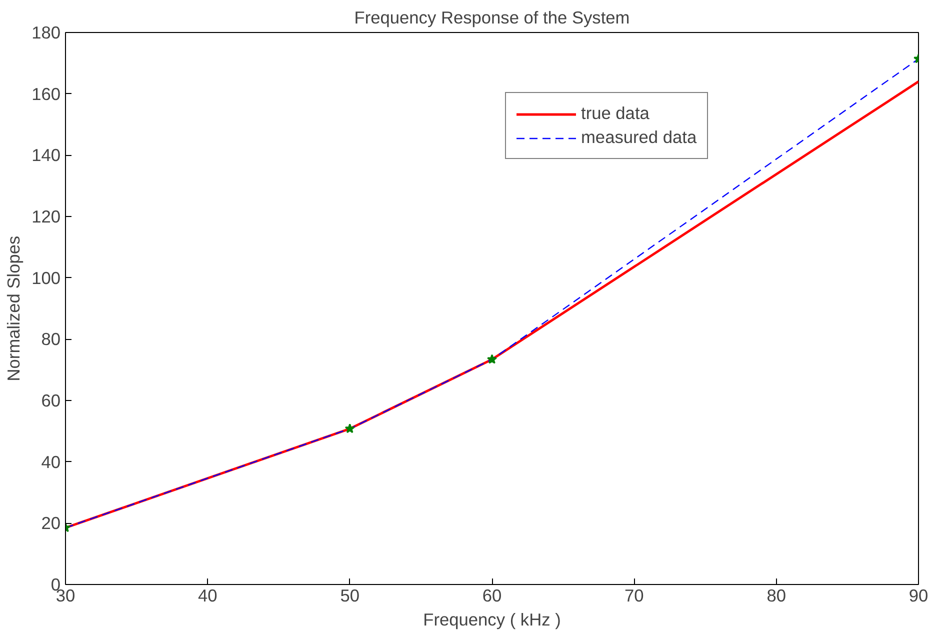 The image size is (933, 632). Describe the element at coordinates (492, 620) in the screenshot. I see `x-axis-title: Frequency ( kHz )` at that location.